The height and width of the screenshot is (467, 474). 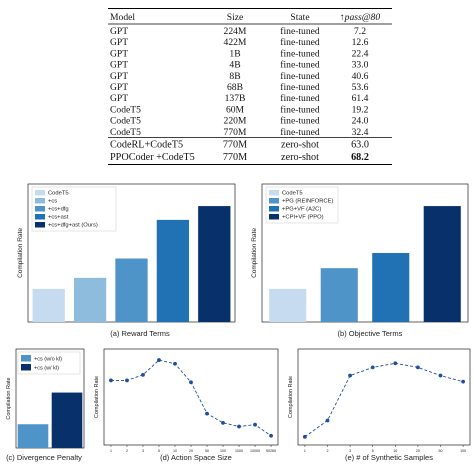 What do you see at coordinates (152, 157) in the screenshot?
I see `table-cell: PPOCoder +CodeT5` at bounding box center [152, 157].